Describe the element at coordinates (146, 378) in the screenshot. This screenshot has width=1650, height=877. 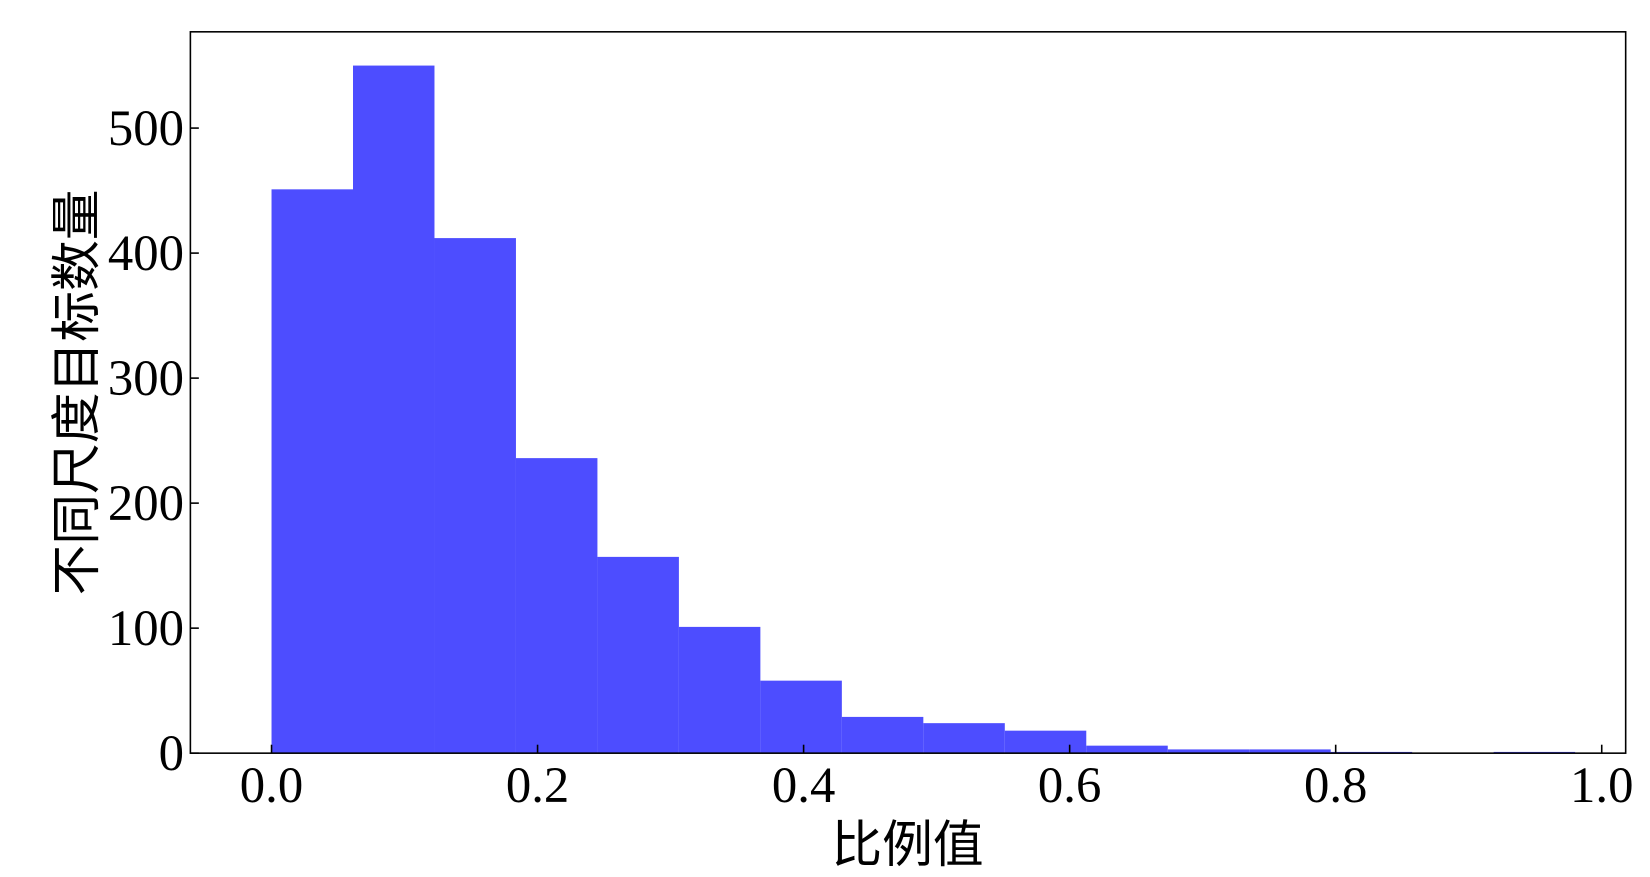
I see `y-tick-label: 300` at that location.